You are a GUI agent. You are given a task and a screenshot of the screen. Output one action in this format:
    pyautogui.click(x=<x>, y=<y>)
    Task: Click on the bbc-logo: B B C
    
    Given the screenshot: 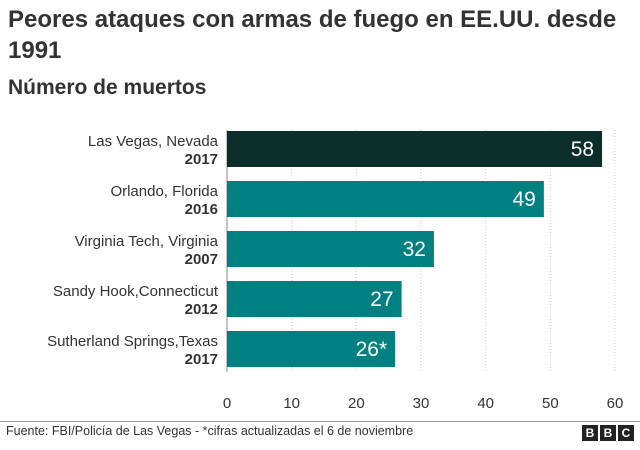 What is the action you would take?
    pyautogui.click(x=608, y=433)
    